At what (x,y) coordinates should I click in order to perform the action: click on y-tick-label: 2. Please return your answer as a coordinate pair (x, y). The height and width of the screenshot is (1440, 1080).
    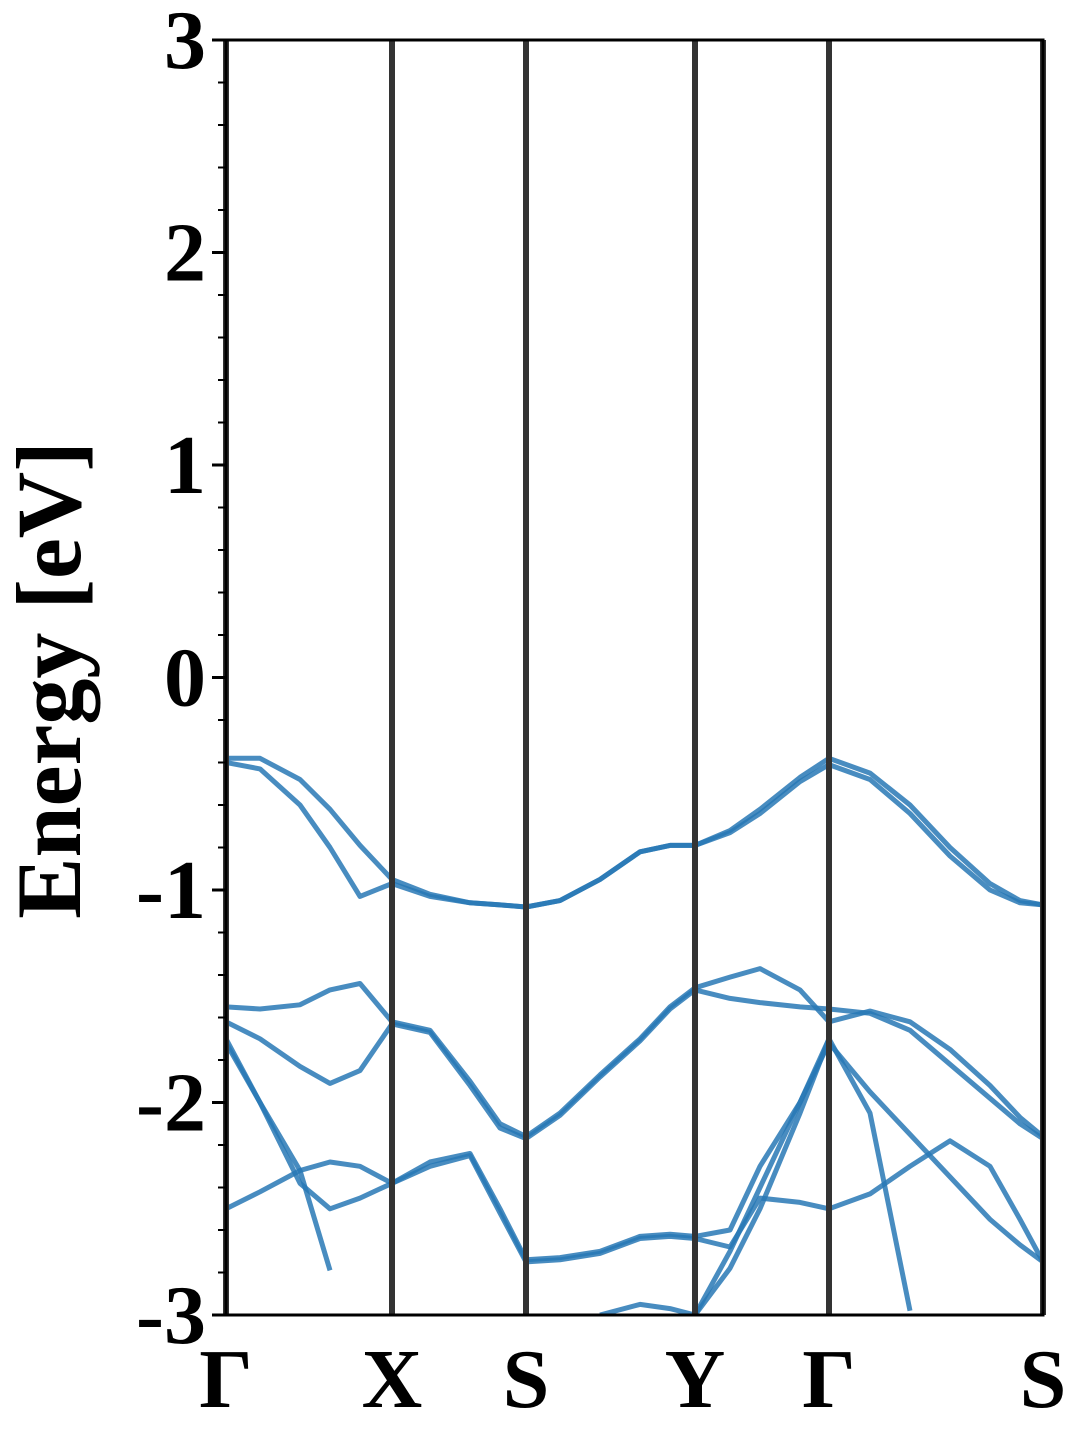
    Looking at the image, I should click on (185, 253).